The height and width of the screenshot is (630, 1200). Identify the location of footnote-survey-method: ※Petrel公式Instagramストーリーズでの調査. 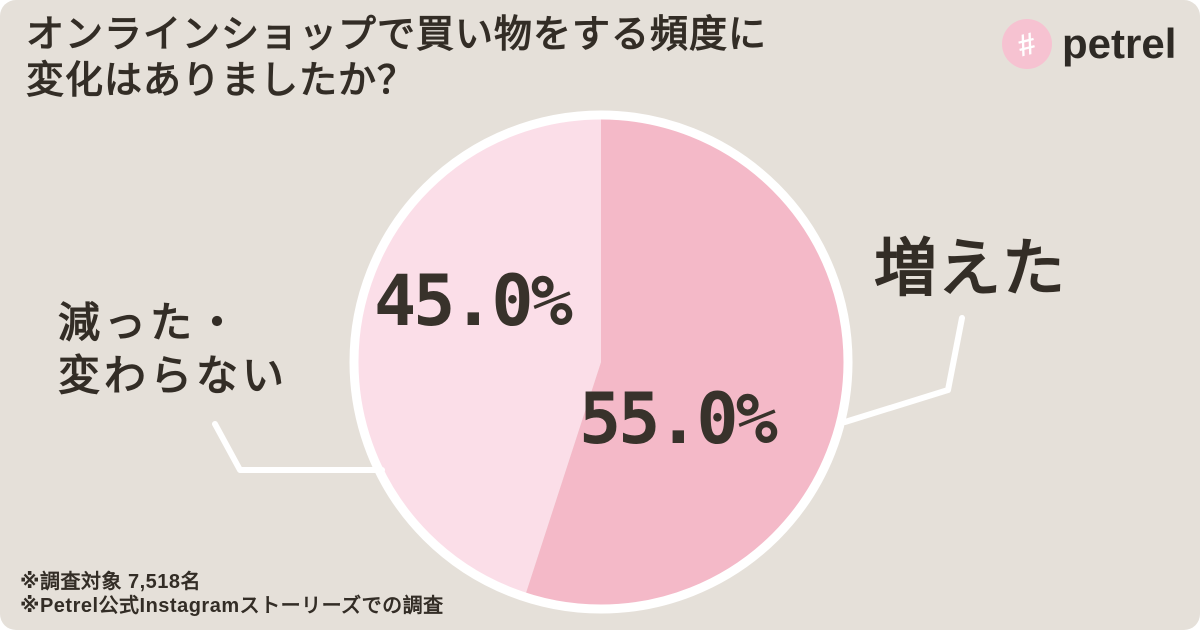
(232, 606).